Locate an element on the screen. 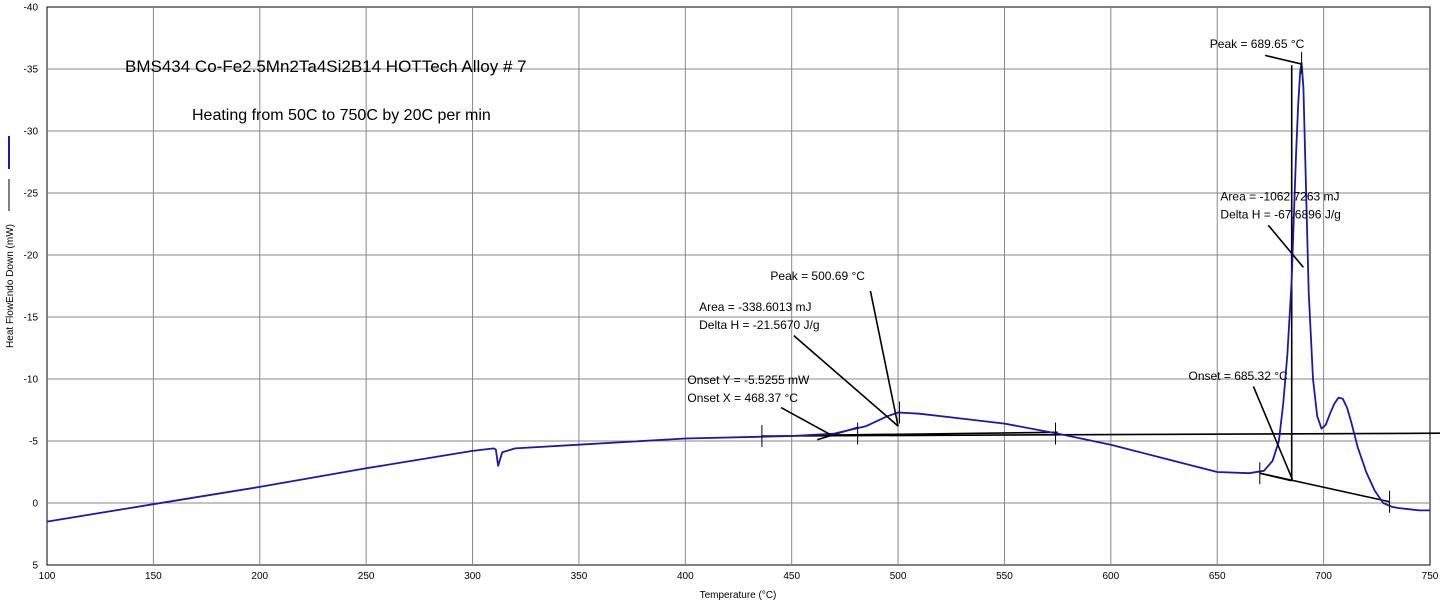  y-tick-label: -35 is located at coordinates (31, 70).